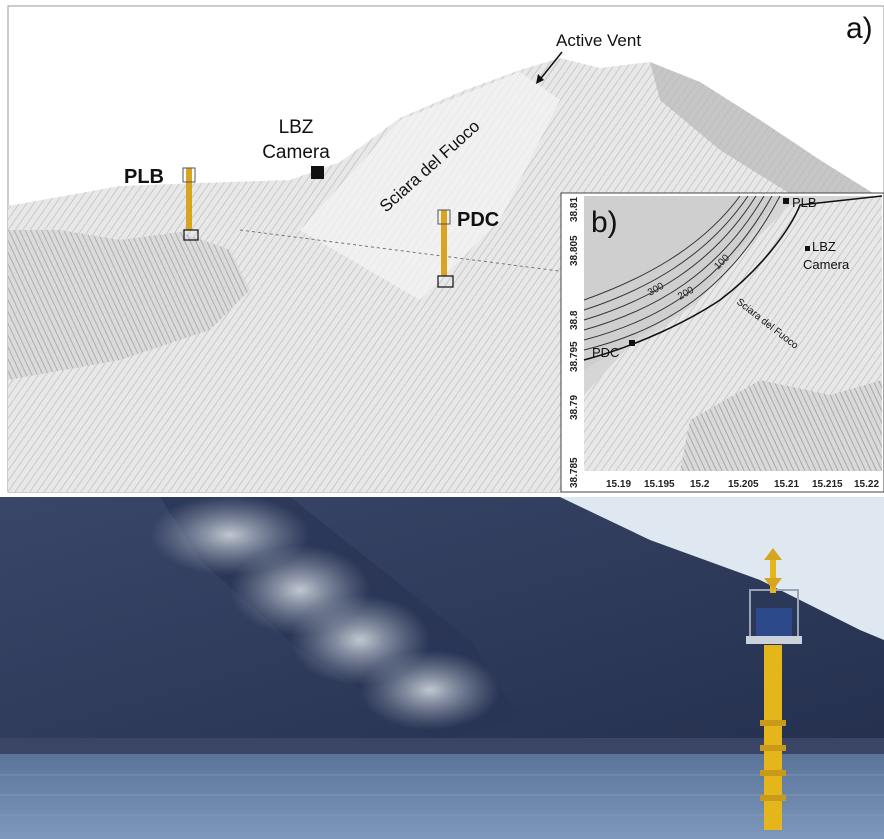  What do you see at coordinates (659, 484) in the screenshot?
I see `lon-tick: 15.195` at bounding box center [659, 484].